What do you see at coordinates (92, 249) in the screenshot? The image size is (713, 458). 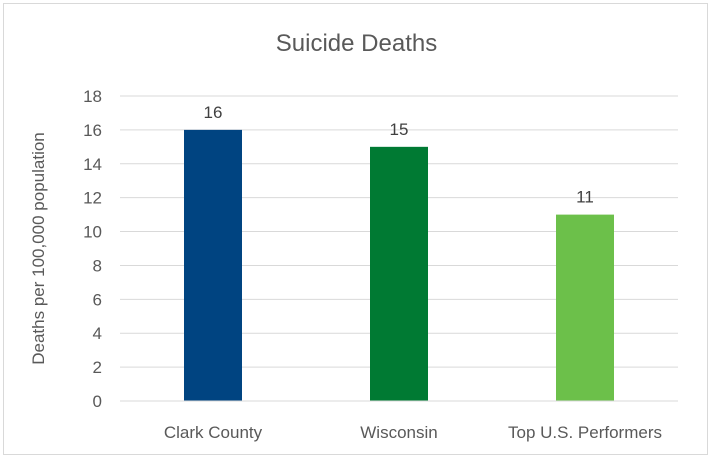 I see `y-axis-tick-labels: 0 2 4 6 8 10 12 14 16 18` at bounding box center [92, 249].